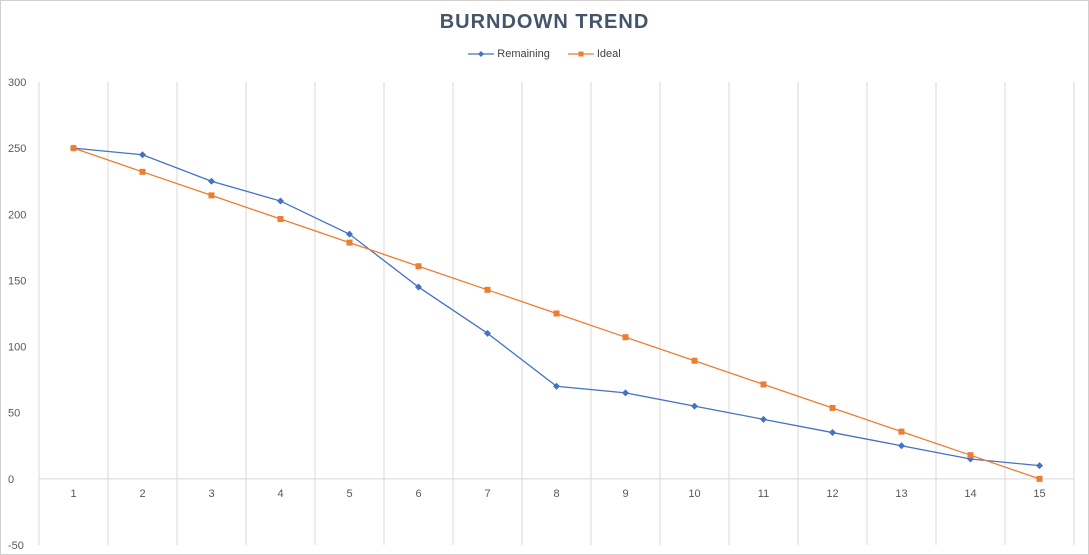 The image size is (1089, 555). I want to click on x-tick-label: 3, so click(211, 494).